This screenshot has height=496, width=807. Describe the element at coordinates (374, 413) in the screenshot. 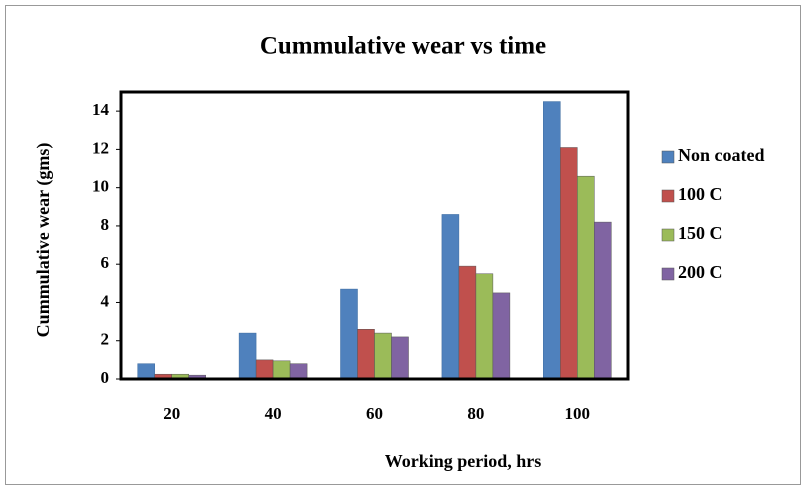

I see `x-tick-label: 60` at that location.